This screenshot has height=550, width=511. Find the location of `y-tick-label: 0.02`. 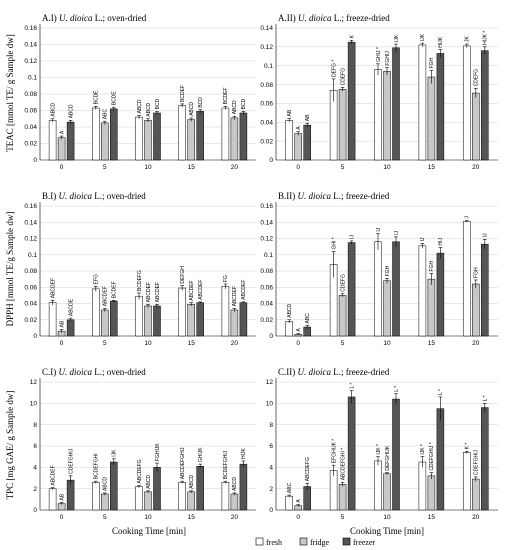

y-tick-label: 0.02 is located at coordinates (266, 320).